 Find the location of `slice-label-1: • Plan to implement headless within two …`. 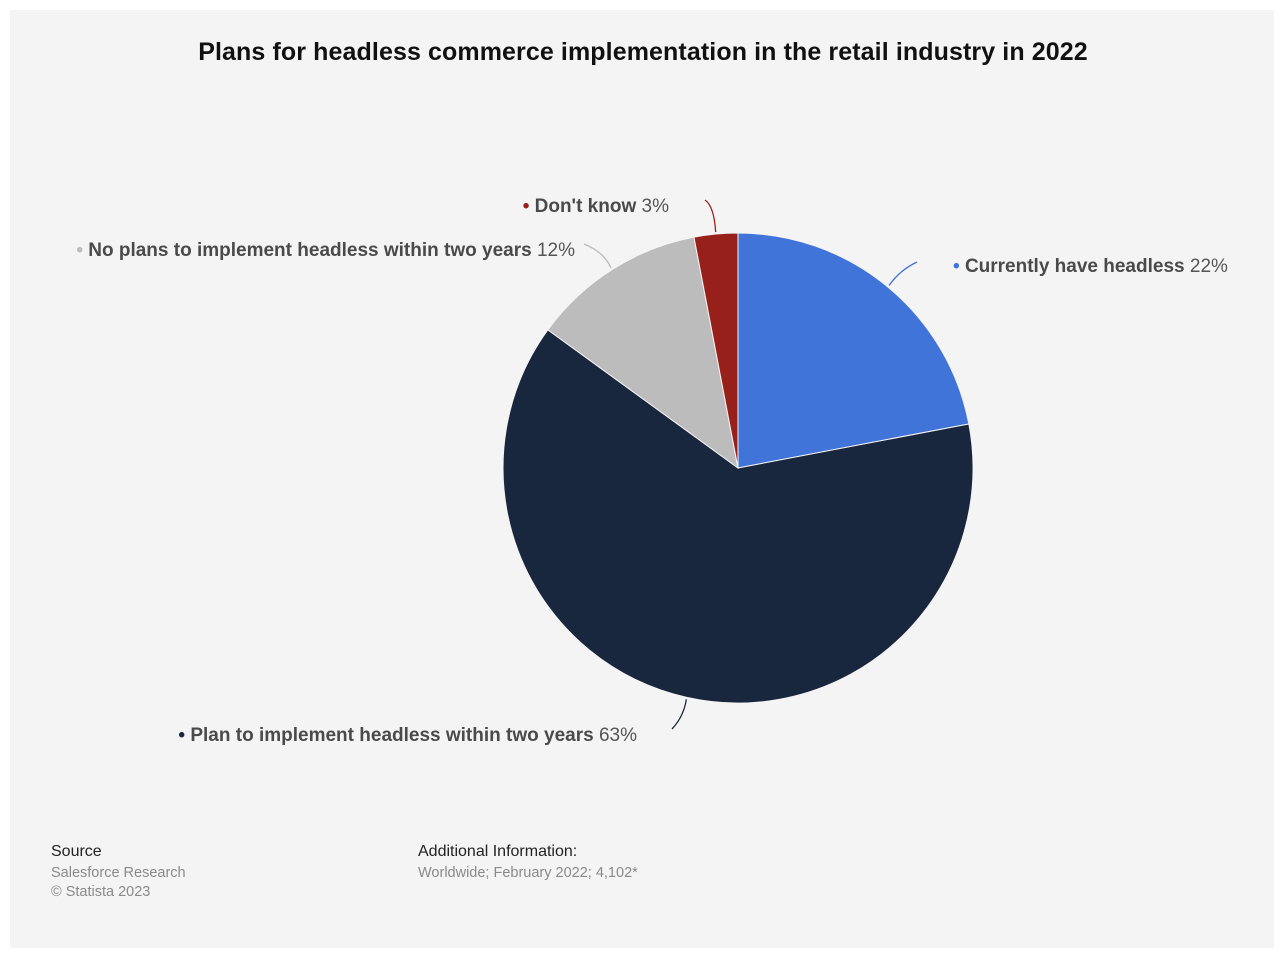

slice-label-1: • Plan to implement headless within two … is located at coordinates (407, 735).